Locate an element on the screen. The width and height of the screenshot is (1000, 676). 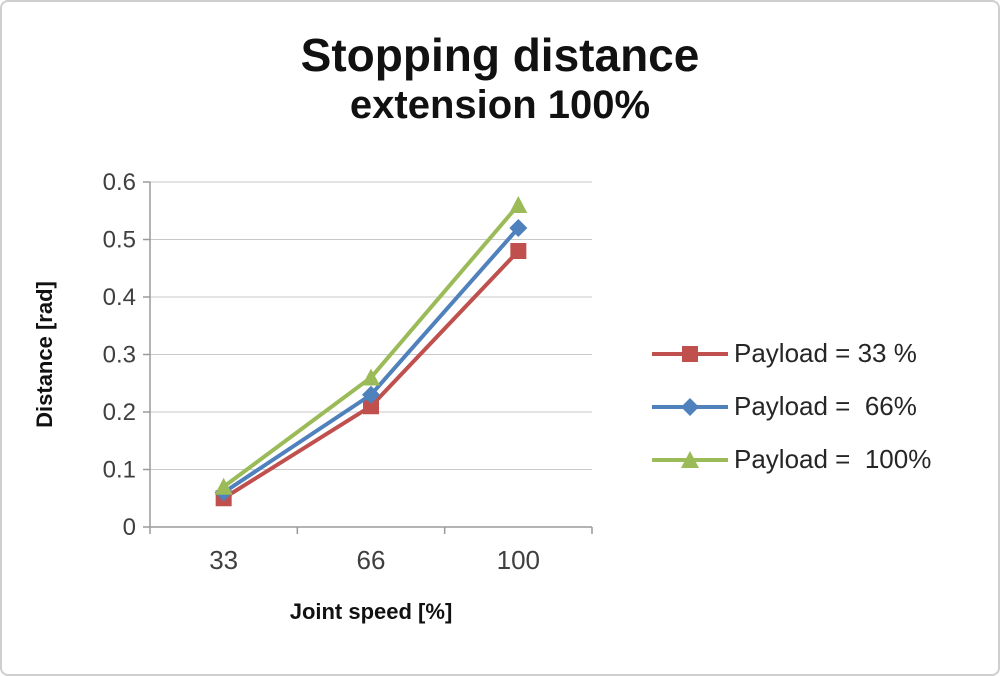
x-axis-title: Joint speed [%] is located at coordinates (371, 611).